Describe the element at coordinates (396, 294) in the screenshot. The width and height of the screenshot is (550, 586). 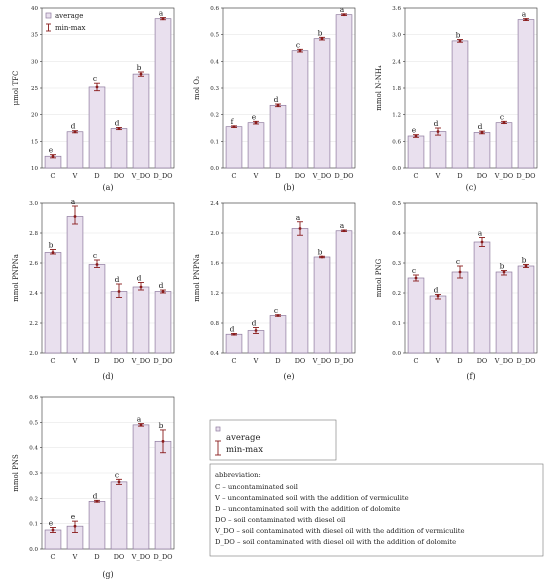
I see `y-tick-label: 0.2` at that location.